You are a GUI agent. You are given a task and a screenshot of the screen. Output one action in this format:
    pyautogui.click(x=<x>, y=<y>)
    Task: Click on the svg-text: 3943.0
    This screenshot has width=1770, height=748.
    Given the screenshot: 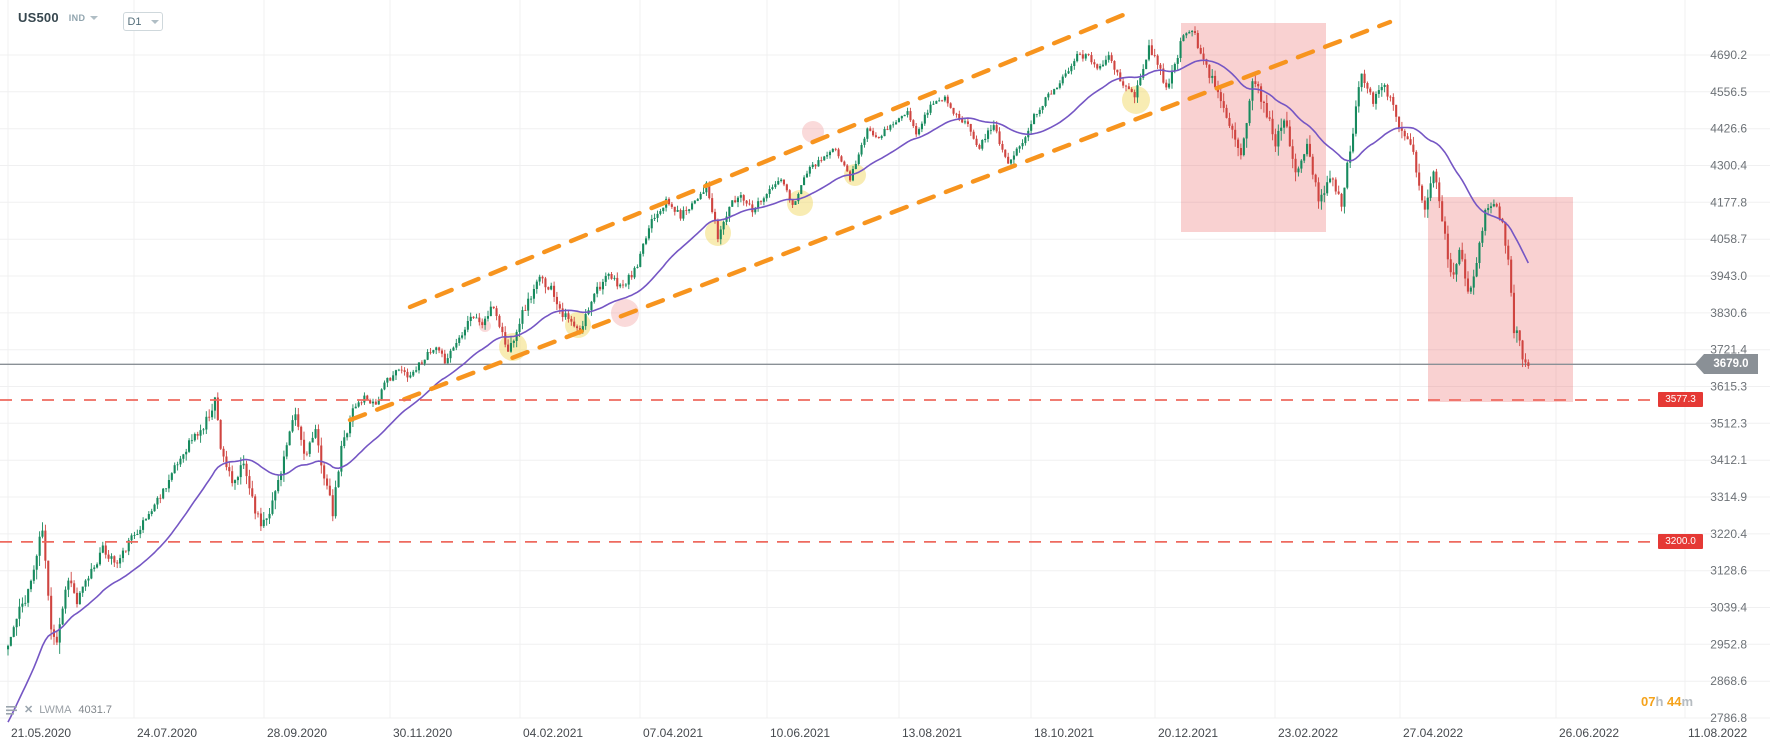 What is the action you would take?
    pyautogui.click(x=1728, y=276)
    